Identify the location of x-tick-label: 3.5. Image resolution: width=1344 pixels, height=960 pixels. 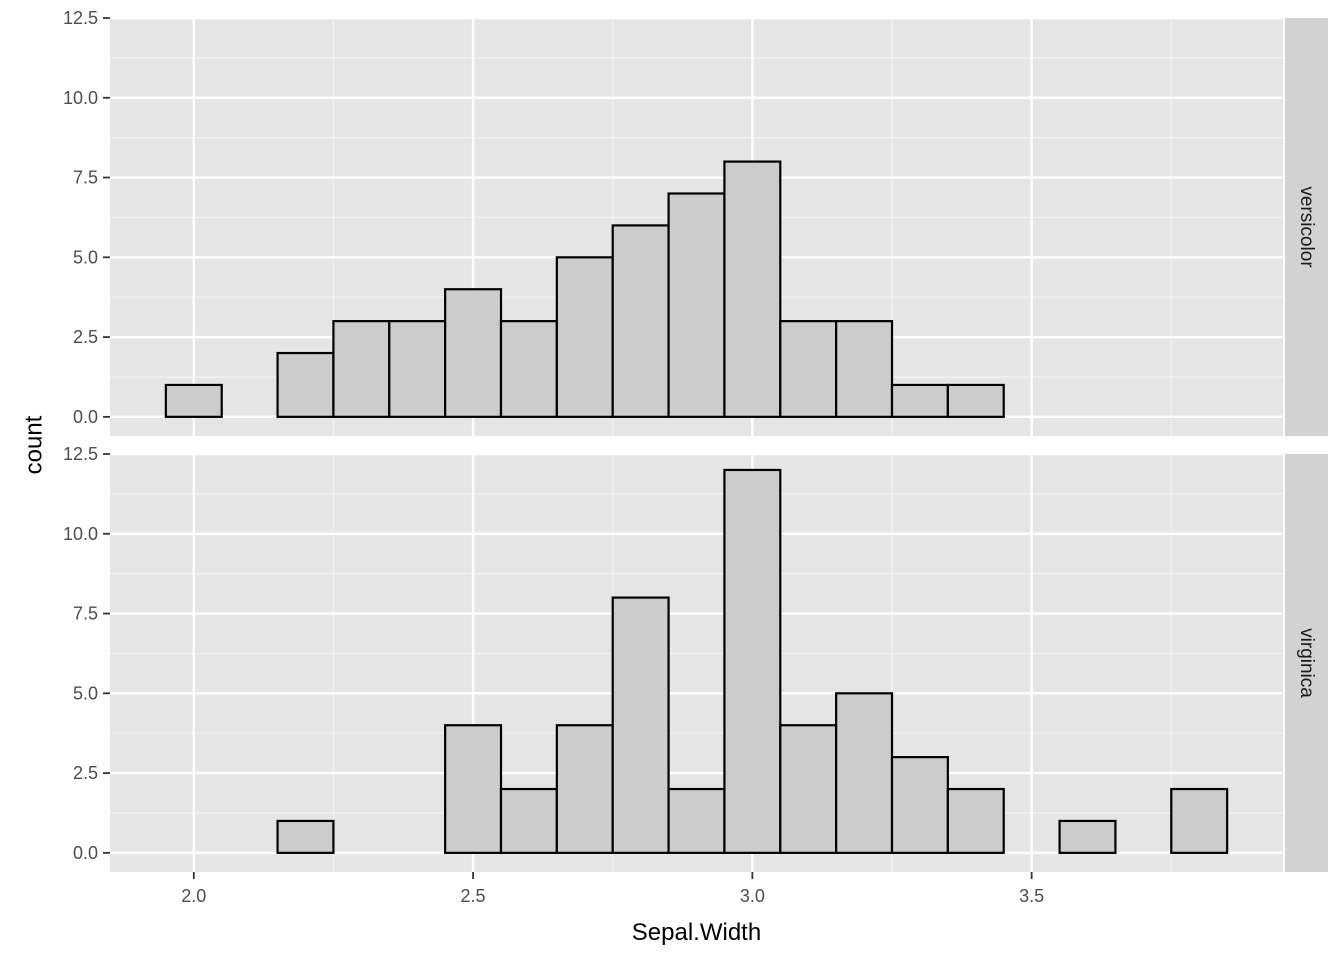
(1031, 896).